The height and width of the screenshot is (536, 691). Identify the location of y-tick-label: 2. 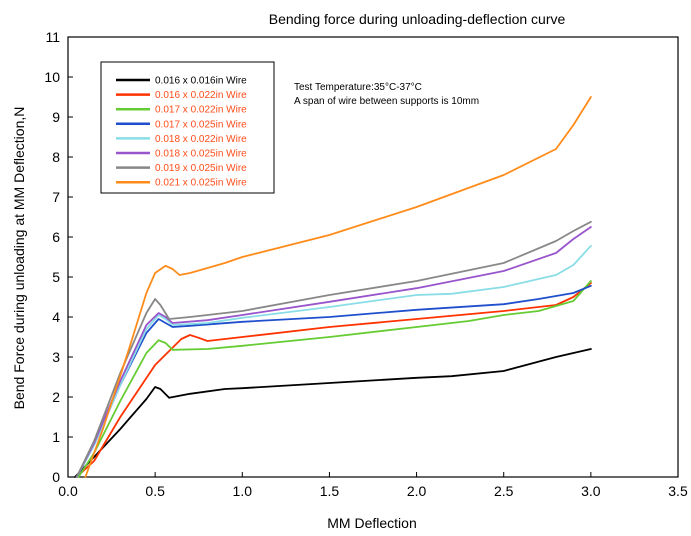
(56, 397).